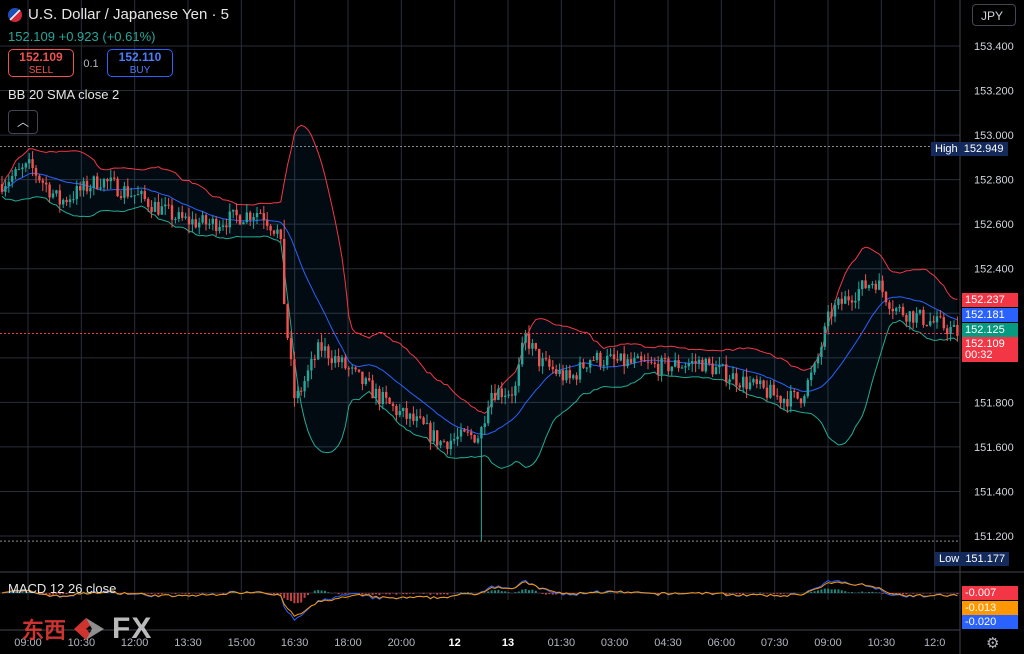 The height and width of the screenshot is (654, 1024). Describe the element at coordinates (985, 559) in the screenshot. I see `low-value: 151.177` at that location.